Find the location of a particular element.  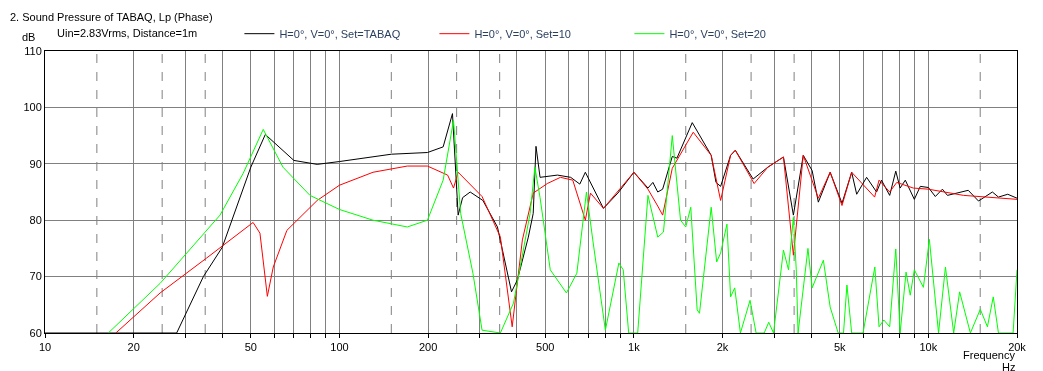

y-tick-label: 80 is located at coordinates (35, 220).